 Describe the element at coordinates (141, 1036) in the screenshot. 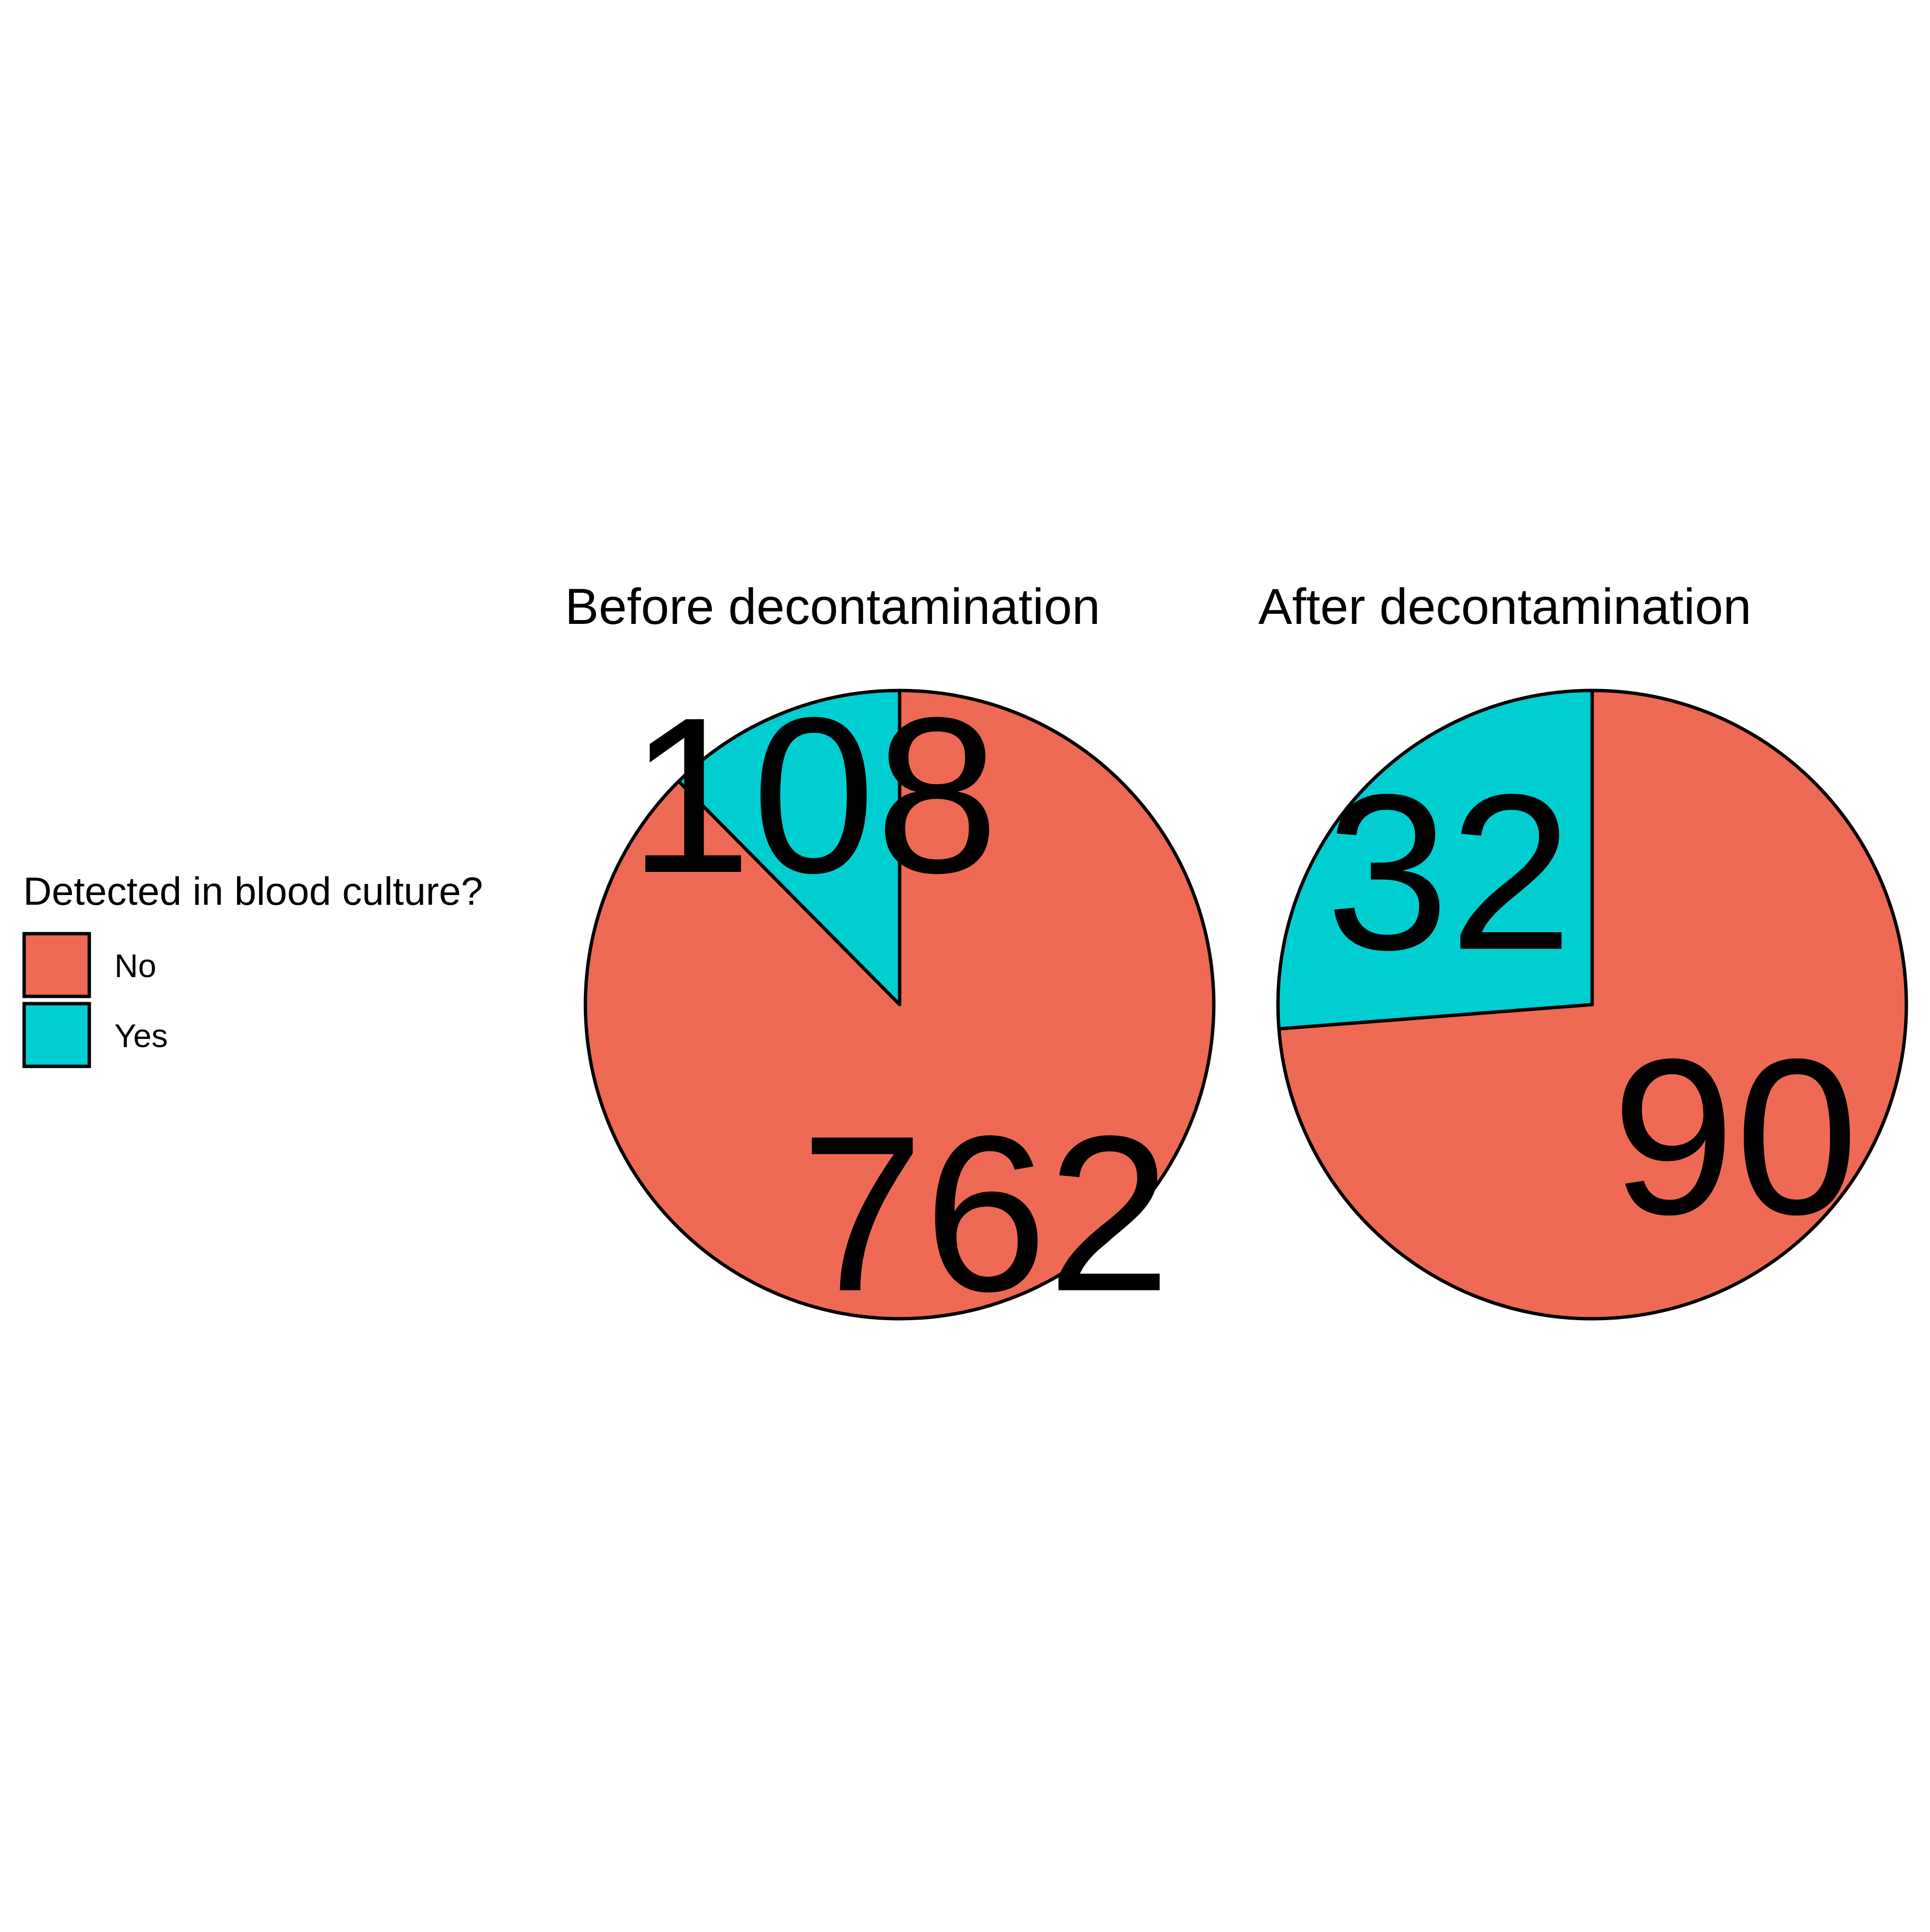

I see `legend-label-yes: Yes` at that location.